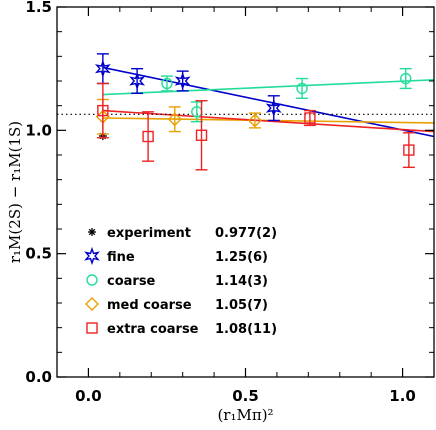 Image resolution: width=436 pixels, height=430 pixels. I want to click on legend-label: coarse, so click(131, 281).